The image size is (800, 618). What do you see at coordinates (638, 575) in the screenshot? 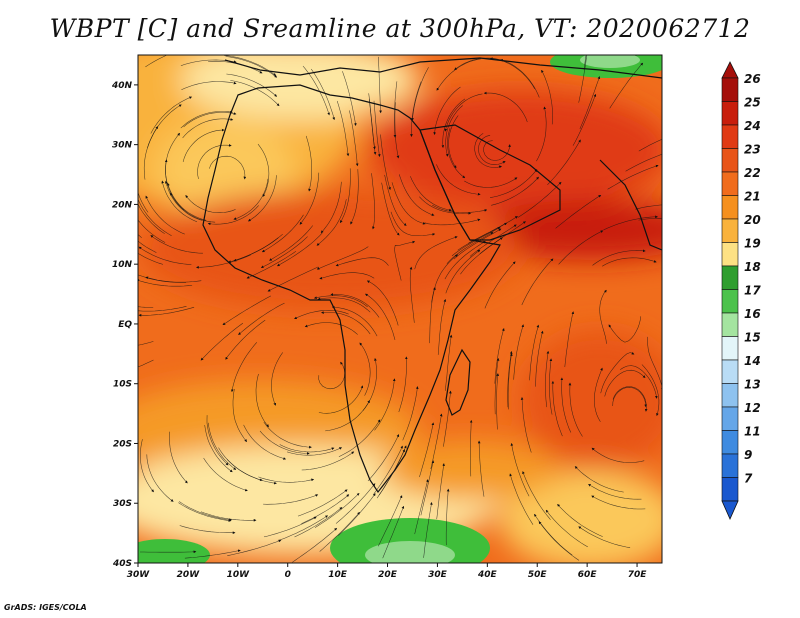
I see `x-tick-label: 70E` at bounding box center [638, 575].